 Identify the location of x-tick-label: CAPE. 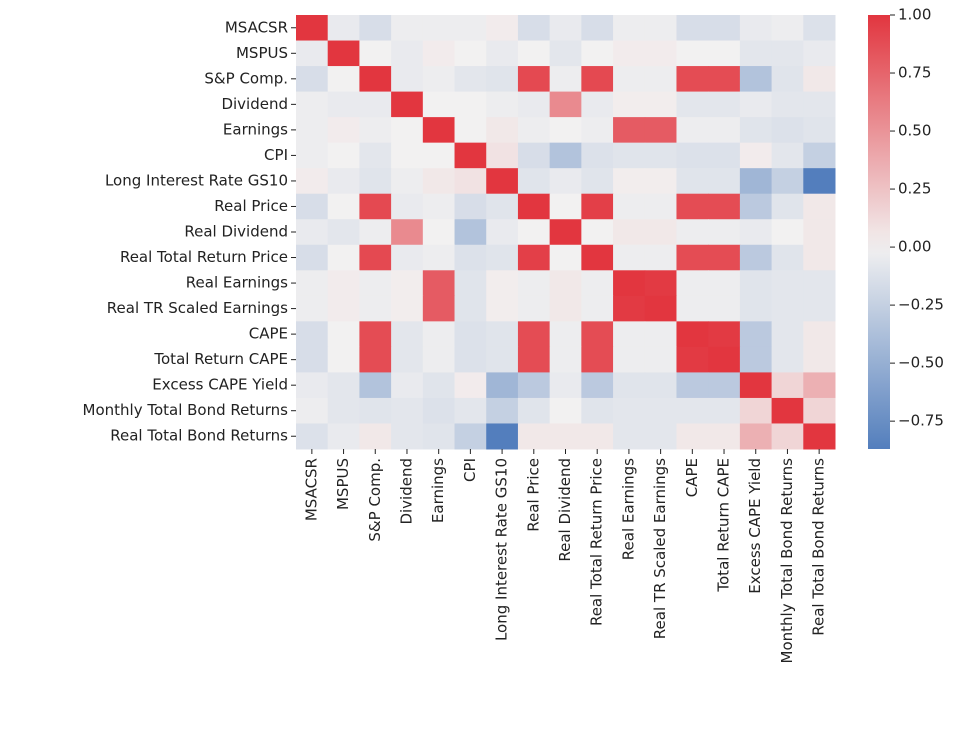
(692, 477).